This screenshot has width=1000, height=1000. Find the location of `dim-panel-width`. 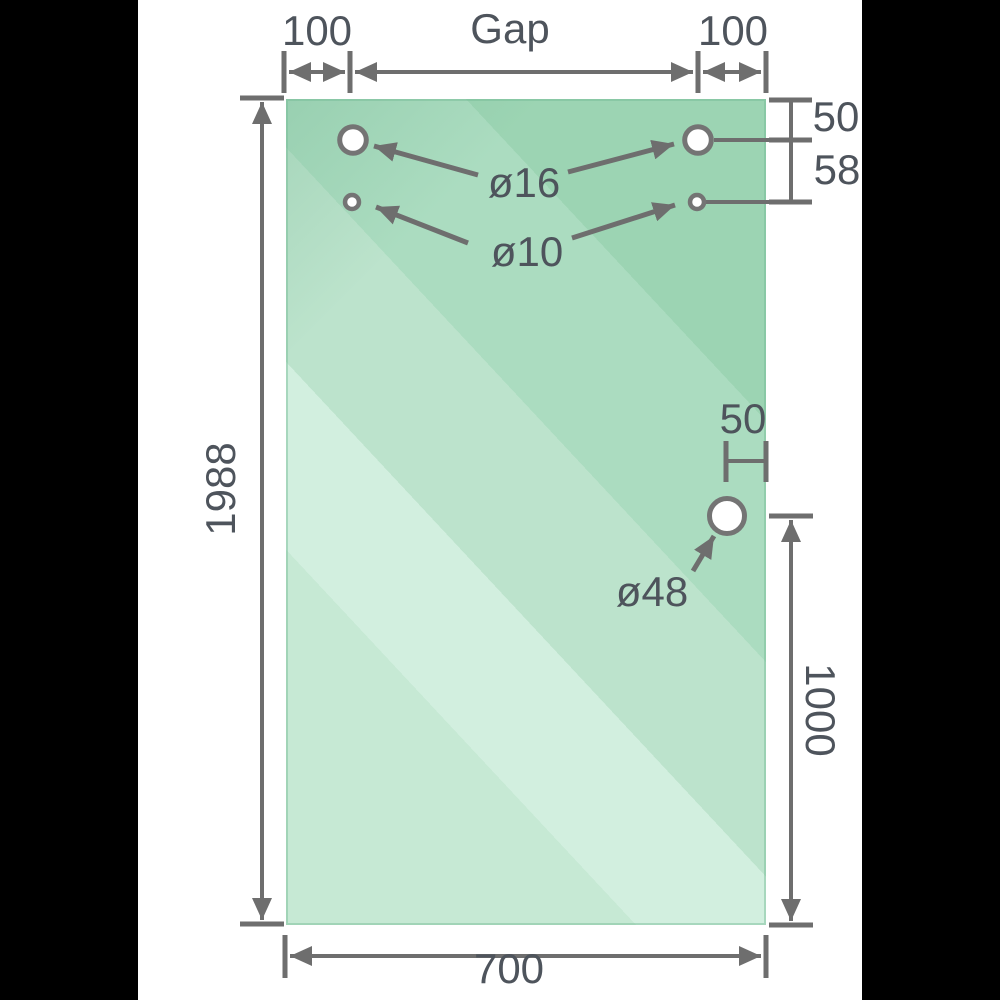

dim-panel-width is located at coordinates (525, 956).